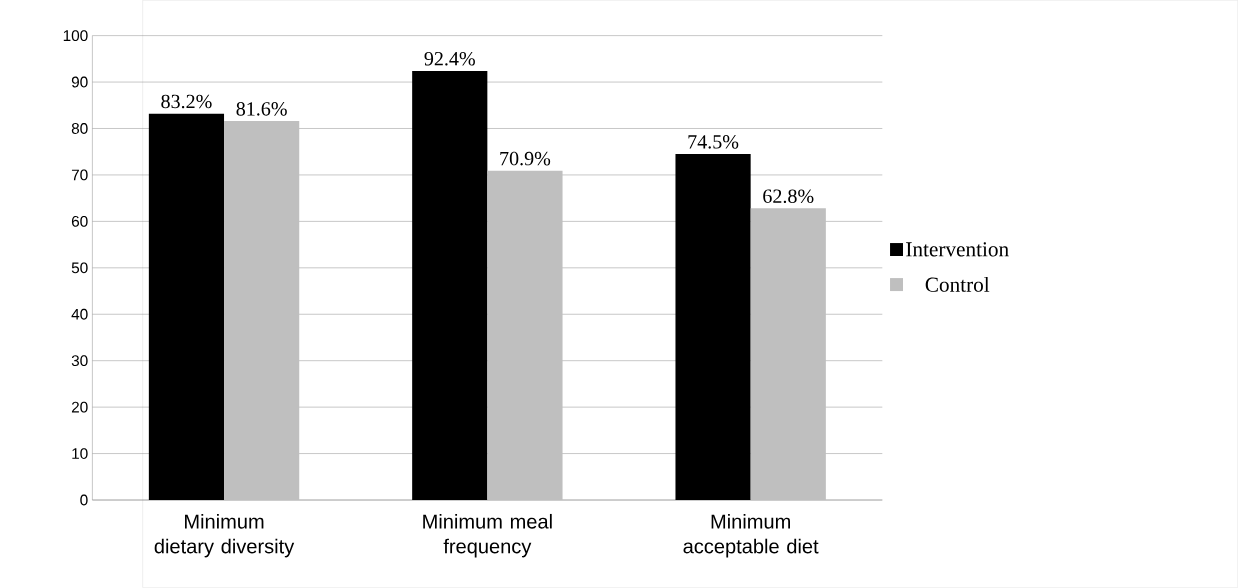 This screenshot has width=1238, height=588. Describe the element at coordinates (79, 82) in the screenshot. I see `y-tick-label: 90` at that location.